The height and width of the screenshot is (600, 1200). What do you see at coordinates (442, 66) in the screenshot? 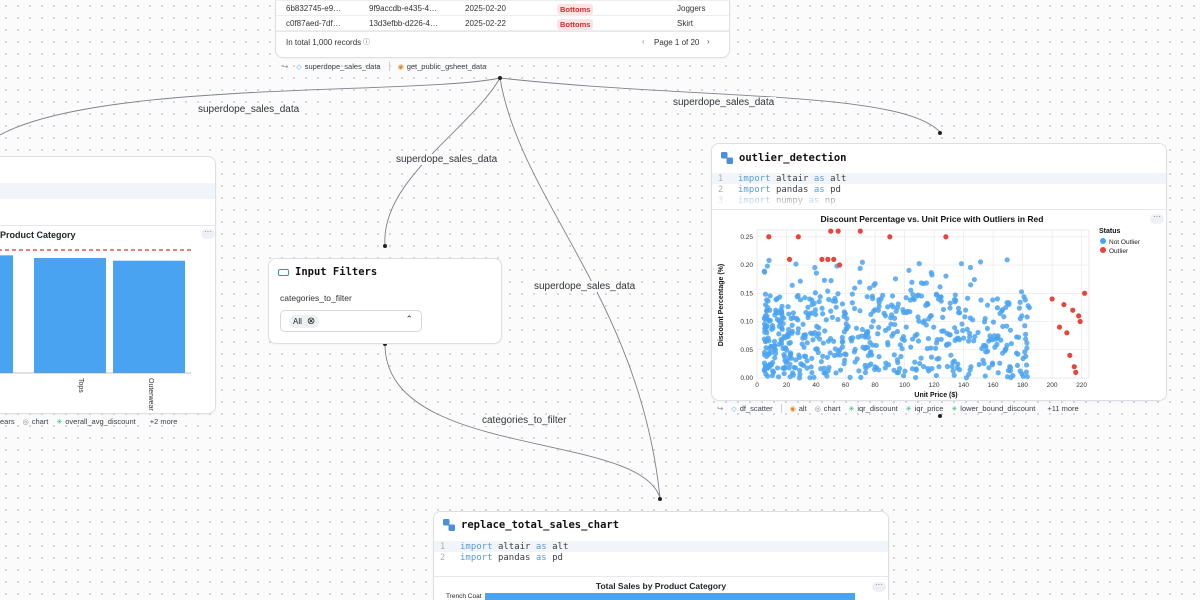
I see `output-chip: ◉ get_public_gsheet_data` at bounding box center [442, 66].